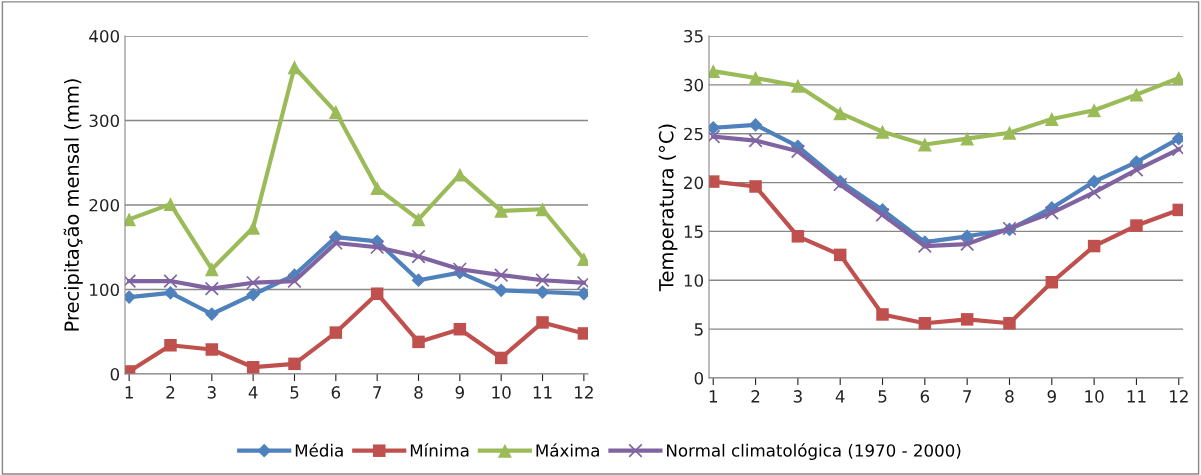  I want to click on x-tick-label: 3, so click(211, 392).